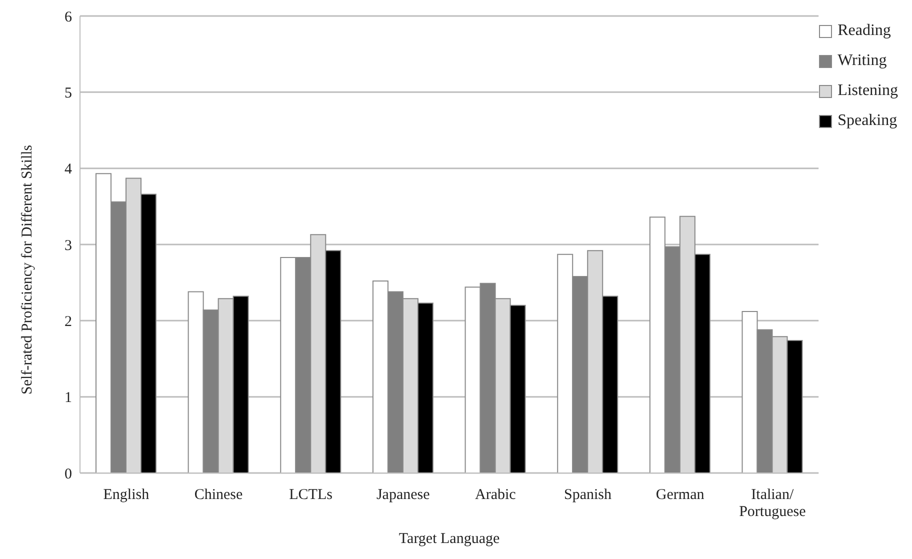 Image resolution: width=912 pixels, height=559 pixels. Describe the element at coordinates (864, 31) in the screenshot. I see `legend-label: Reading` at that location.